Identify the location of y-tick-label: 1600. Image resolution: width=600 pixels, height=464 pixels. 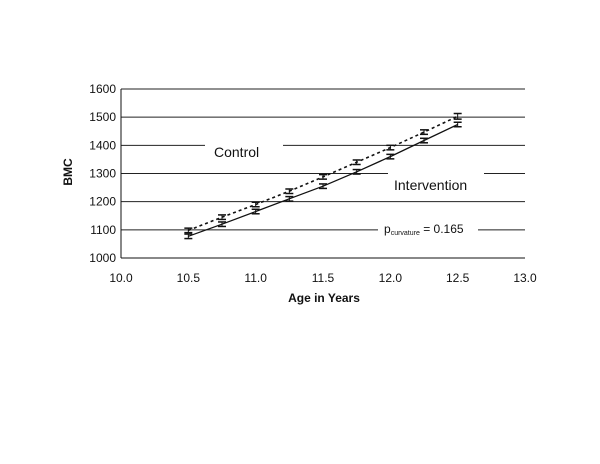
(102, 89).